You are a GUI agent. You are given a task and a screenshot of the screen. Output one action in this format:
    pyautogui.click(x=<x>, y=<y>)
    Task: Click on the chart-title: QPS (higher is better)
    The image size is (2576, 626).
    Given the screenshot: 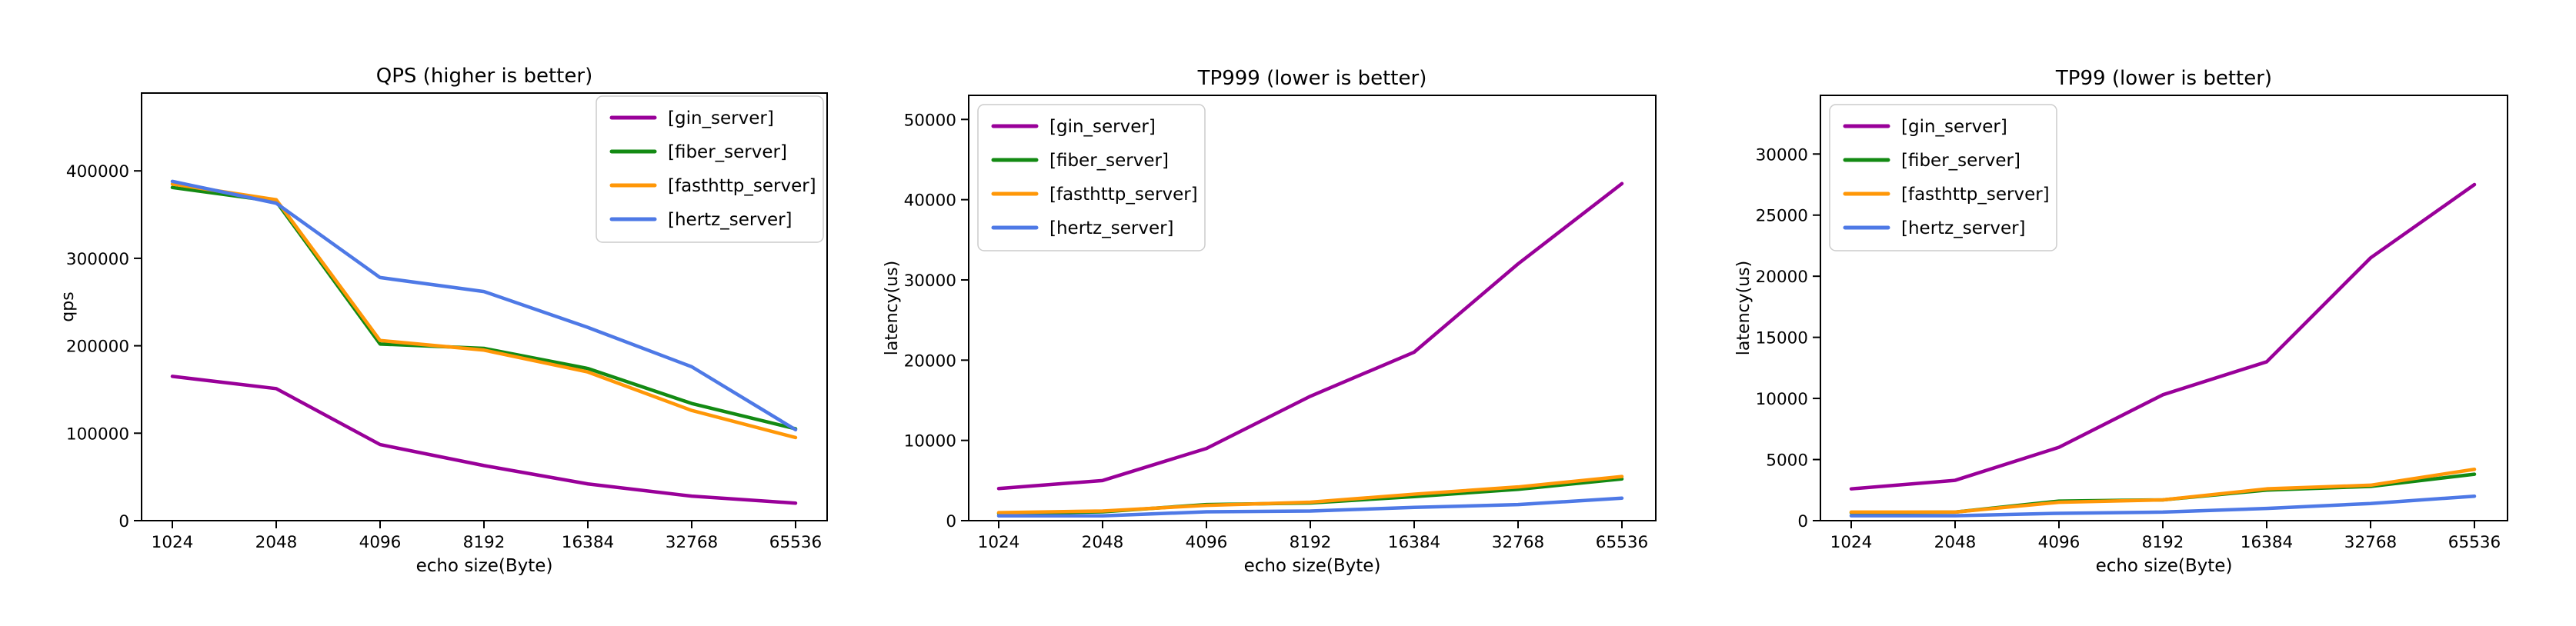 What is the action you would take?
    pyautogui.click(x=484, y=76)
    